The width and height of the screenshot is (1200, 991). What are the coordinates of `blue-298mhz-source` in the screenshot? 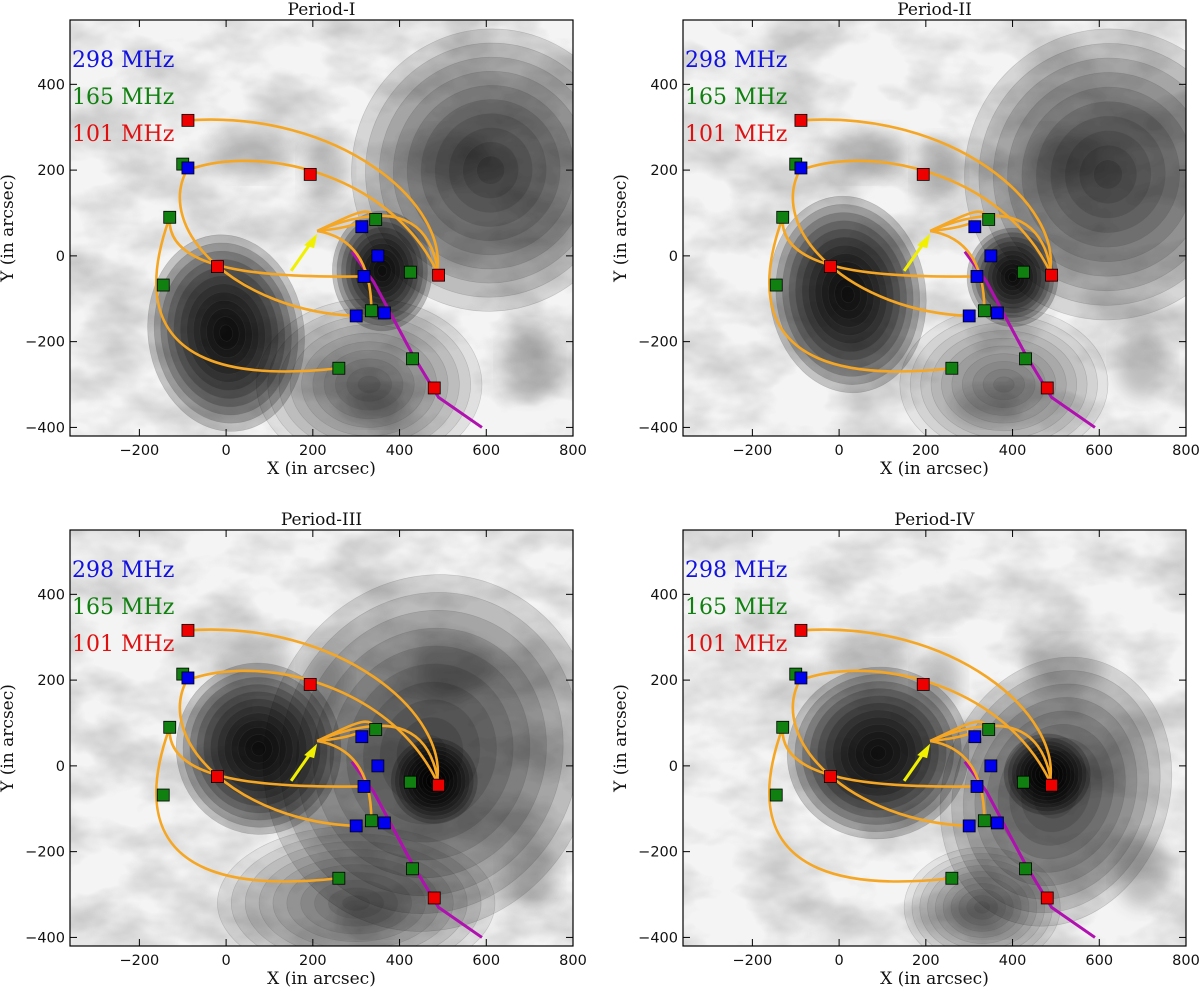 It's located at (382, 271).